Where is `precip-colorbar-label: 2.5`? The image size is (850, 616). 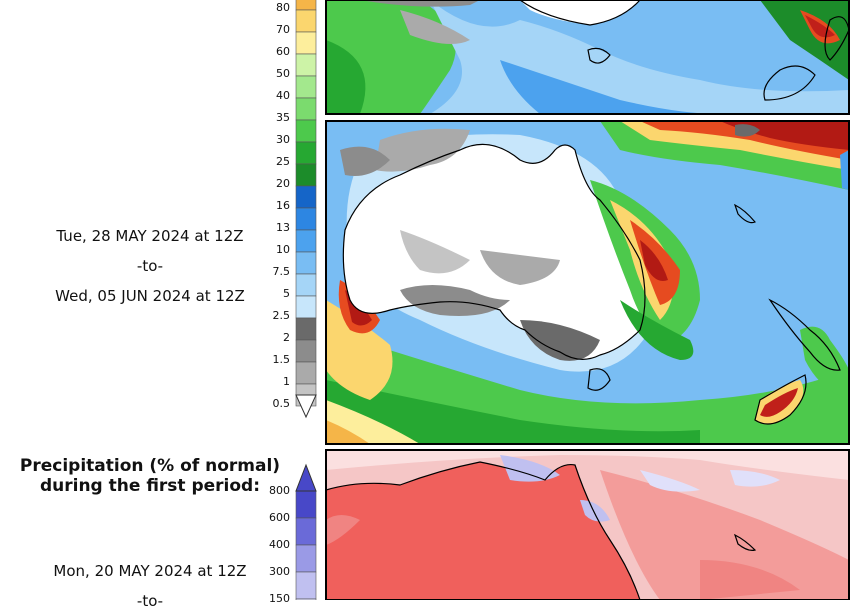 precip-colorbar-label: 2.5 is located at coordinates (281, 315).